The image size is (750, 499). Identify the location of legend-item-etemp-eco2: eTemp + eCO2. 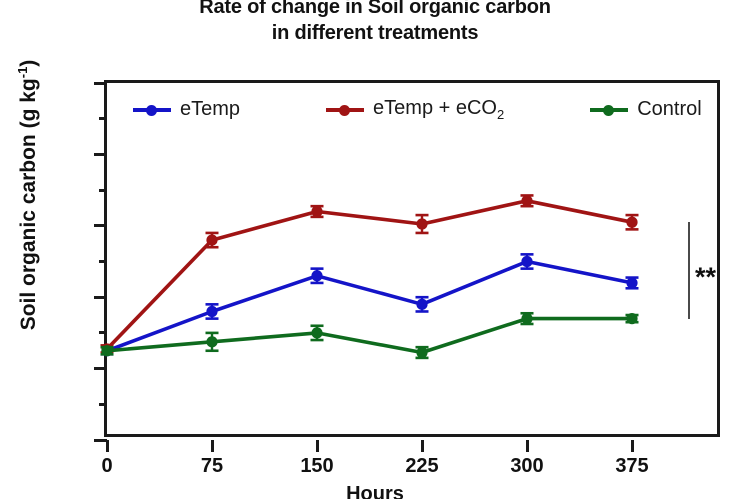
(415, 109).